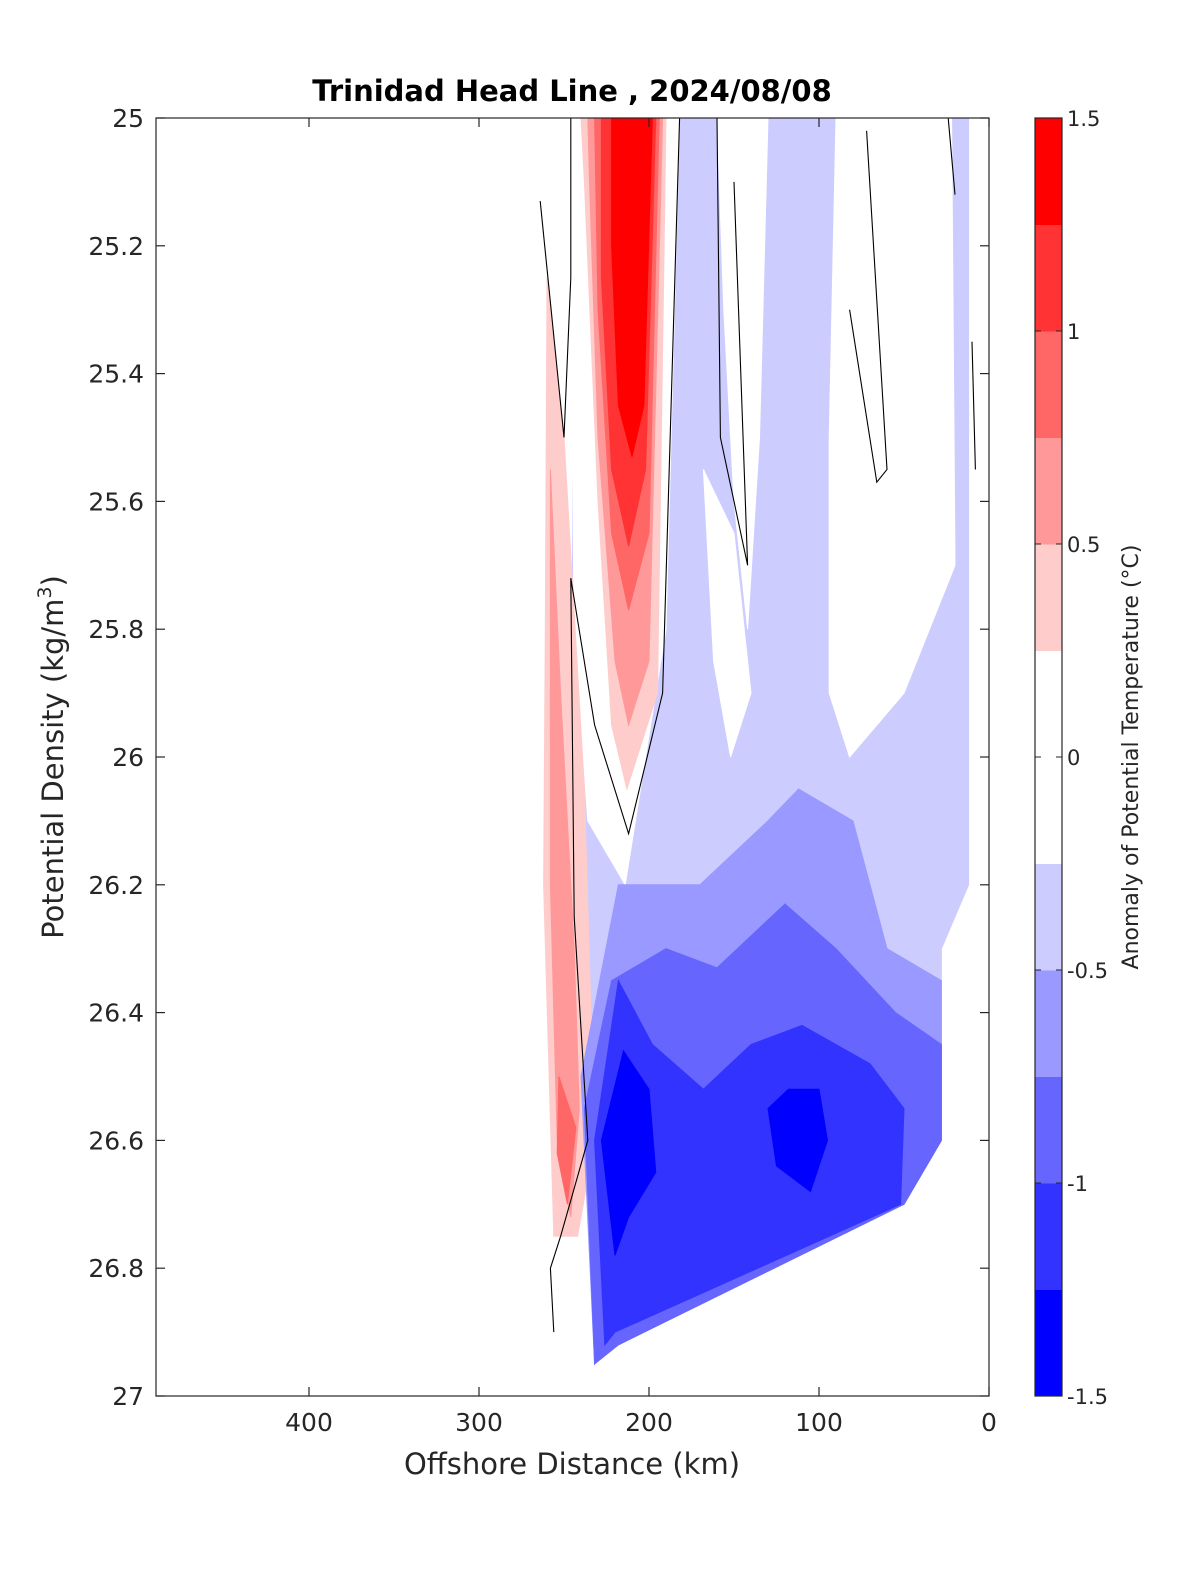  I want to click on y-tick-label: 25.2, so click(116, 246).